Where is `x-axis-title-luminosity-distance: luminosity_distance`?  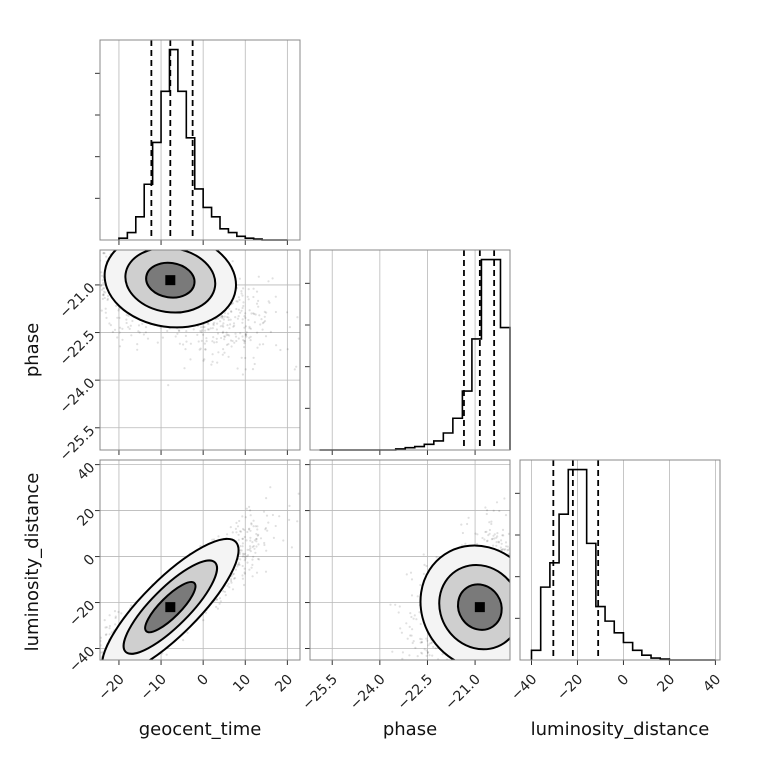
x-axis-title-luminosity-distance: luminosity_distance is located at coordinates (620, 729).